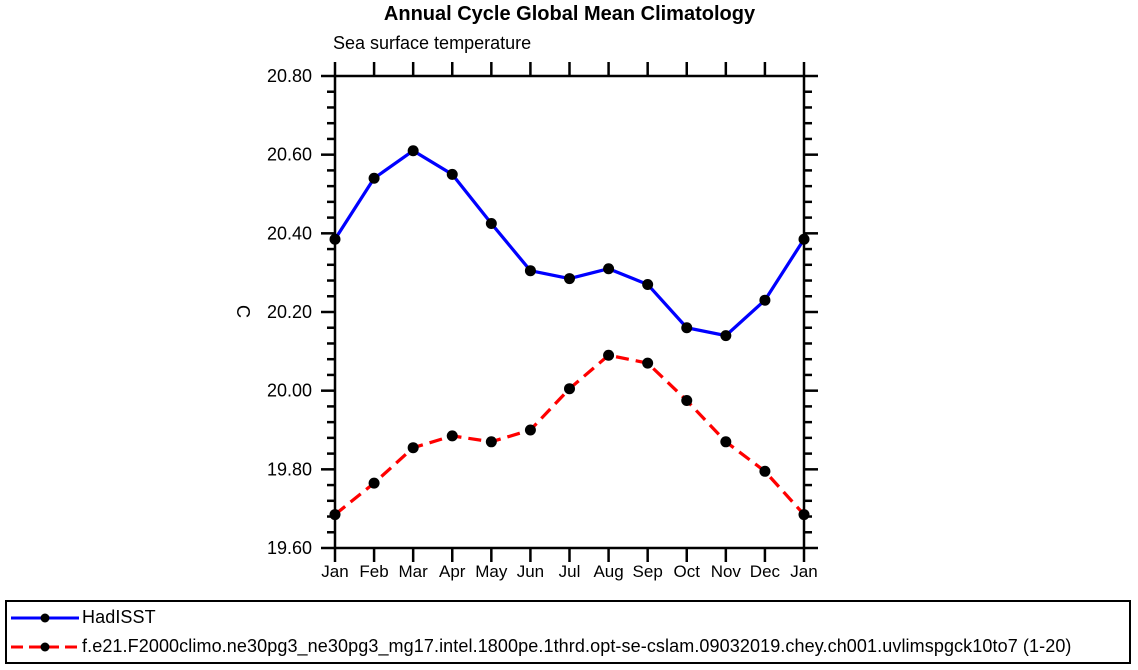 Image resolution: width=1138 pixels, height=670 pixels. What do you see at coordinates (289, 233) in the screenshot?
I see `y-tick-label: 20.40` at bounding box center [289, 233].